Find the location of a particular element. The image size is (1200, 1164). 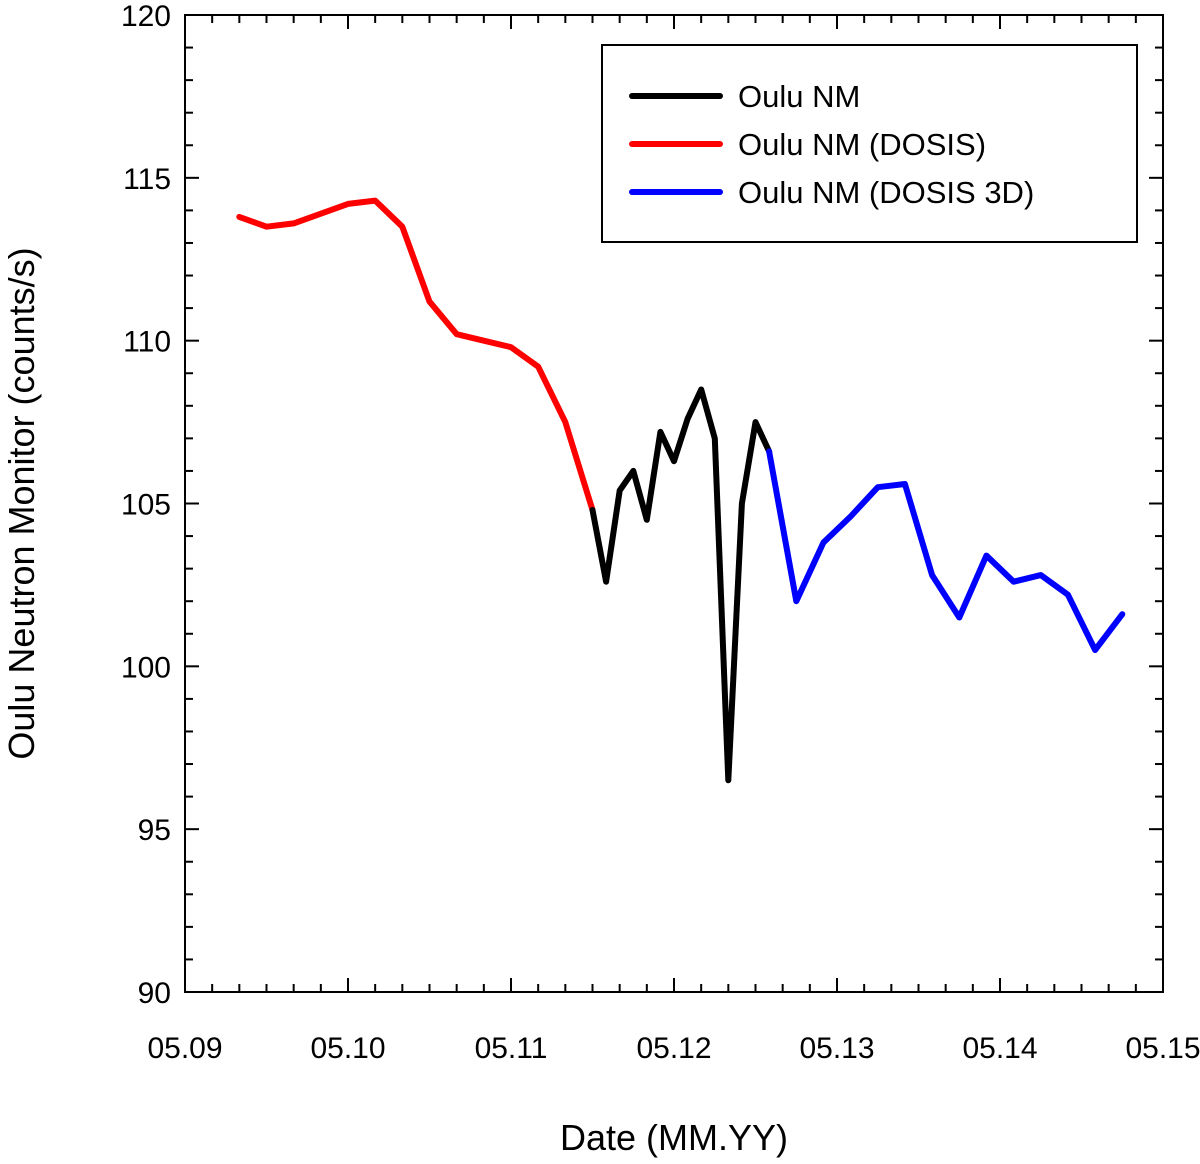

y-tick-label: 95 is located at coordinates (154, 830).